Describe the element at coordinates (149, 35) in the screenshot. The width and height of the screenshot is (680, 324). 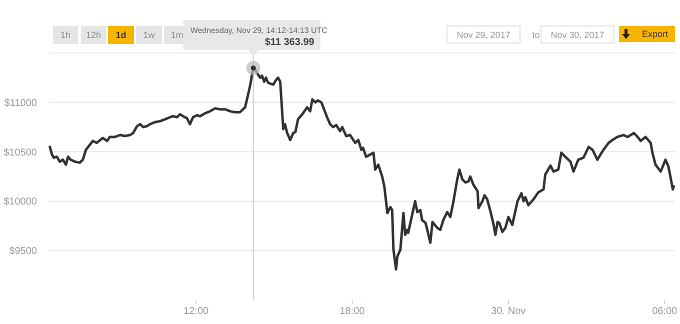
I see `text: 1w` at that location.